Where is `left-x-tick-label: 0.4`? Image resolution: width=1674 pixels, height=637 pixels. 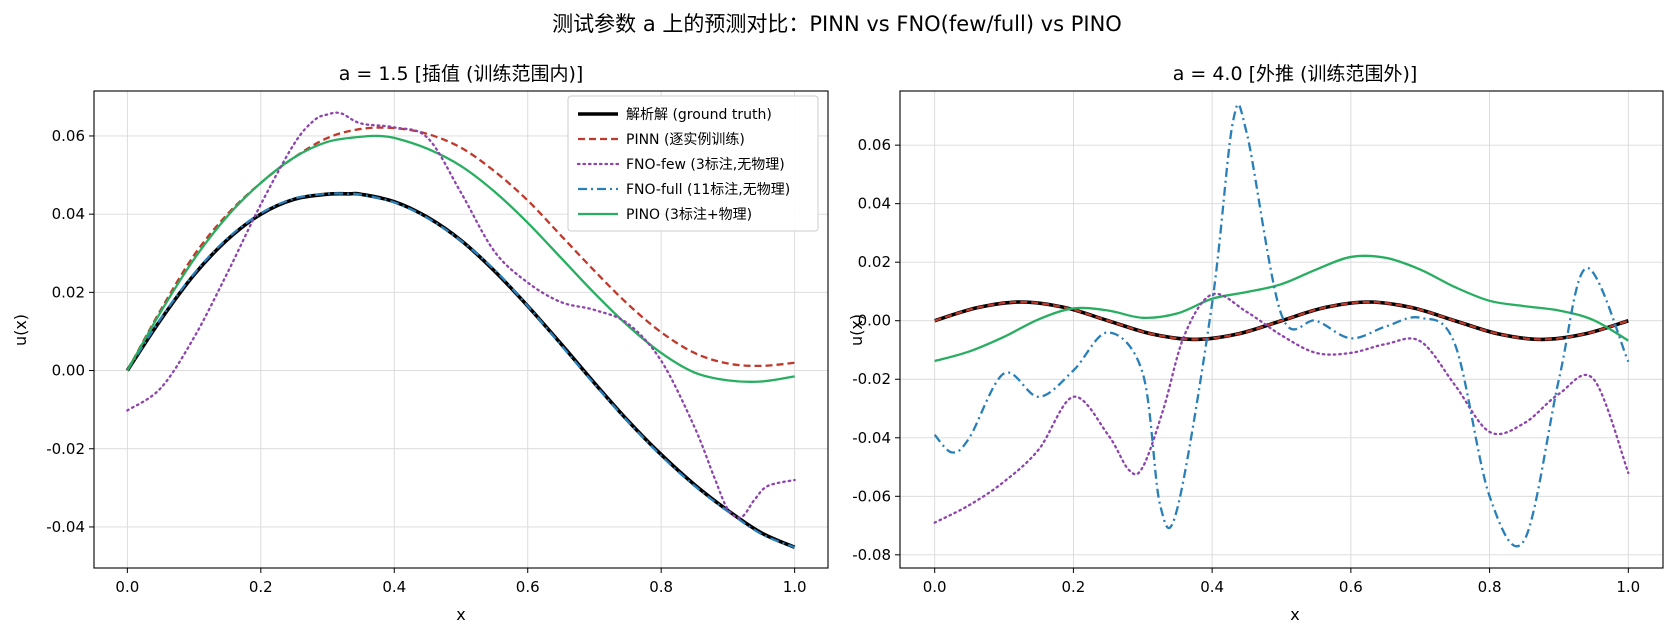
left-x-tick-label: 0.4 is located at coordinates (394, 587).